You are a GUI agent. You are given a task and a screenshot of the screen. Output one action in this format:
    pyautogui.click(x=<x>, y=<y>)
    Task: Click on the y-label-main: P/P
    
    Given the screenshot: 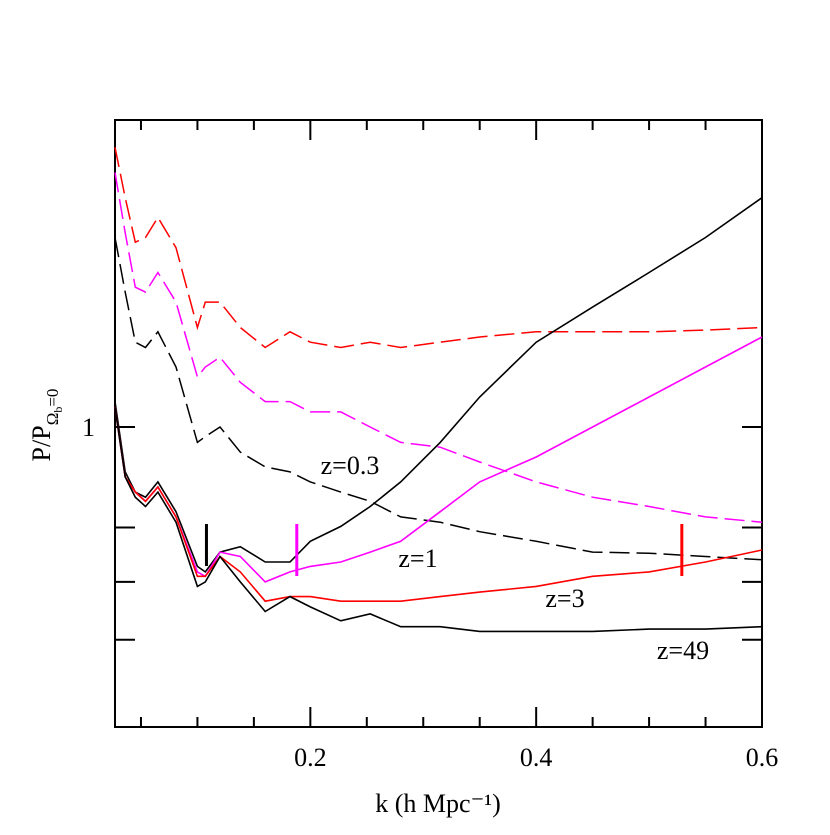 What is the action you would take?
    pyautogui.click(x=41, y=443)
    